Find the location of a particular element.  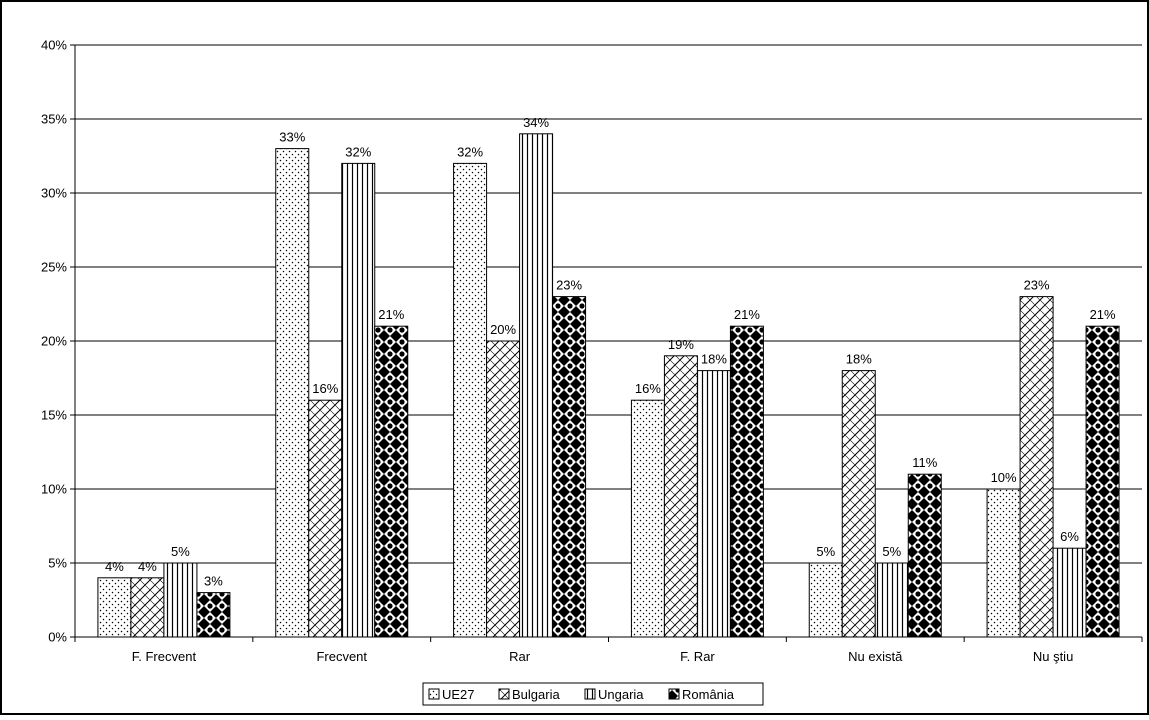

data-label: 19% is located at coordinates (681, 344).